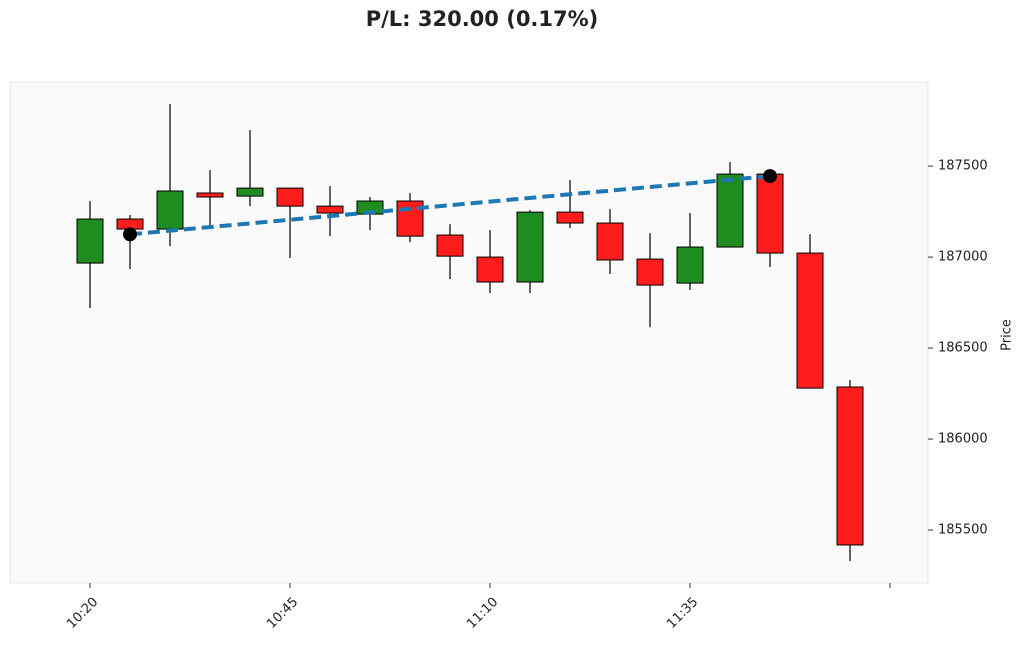  I want to click on chart-title: P/L: 320.00 (0.17%), so click(482, 19).